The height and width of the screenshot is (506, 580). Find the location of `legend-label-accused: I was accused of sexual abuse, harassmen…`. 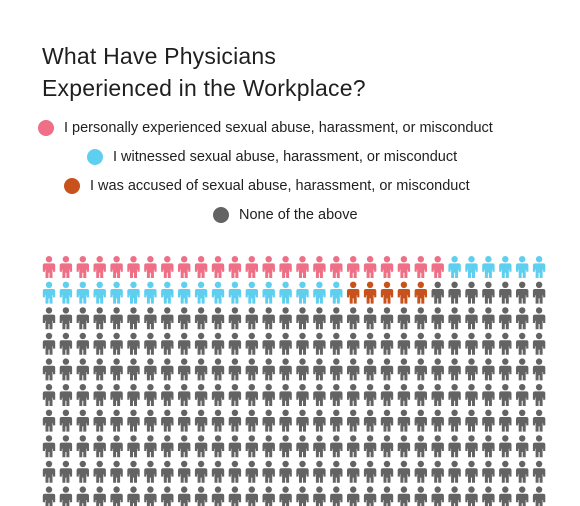

legend-label-accused: I was accused of sexual abuse, harassmen… is located at coordinates (280, 186).